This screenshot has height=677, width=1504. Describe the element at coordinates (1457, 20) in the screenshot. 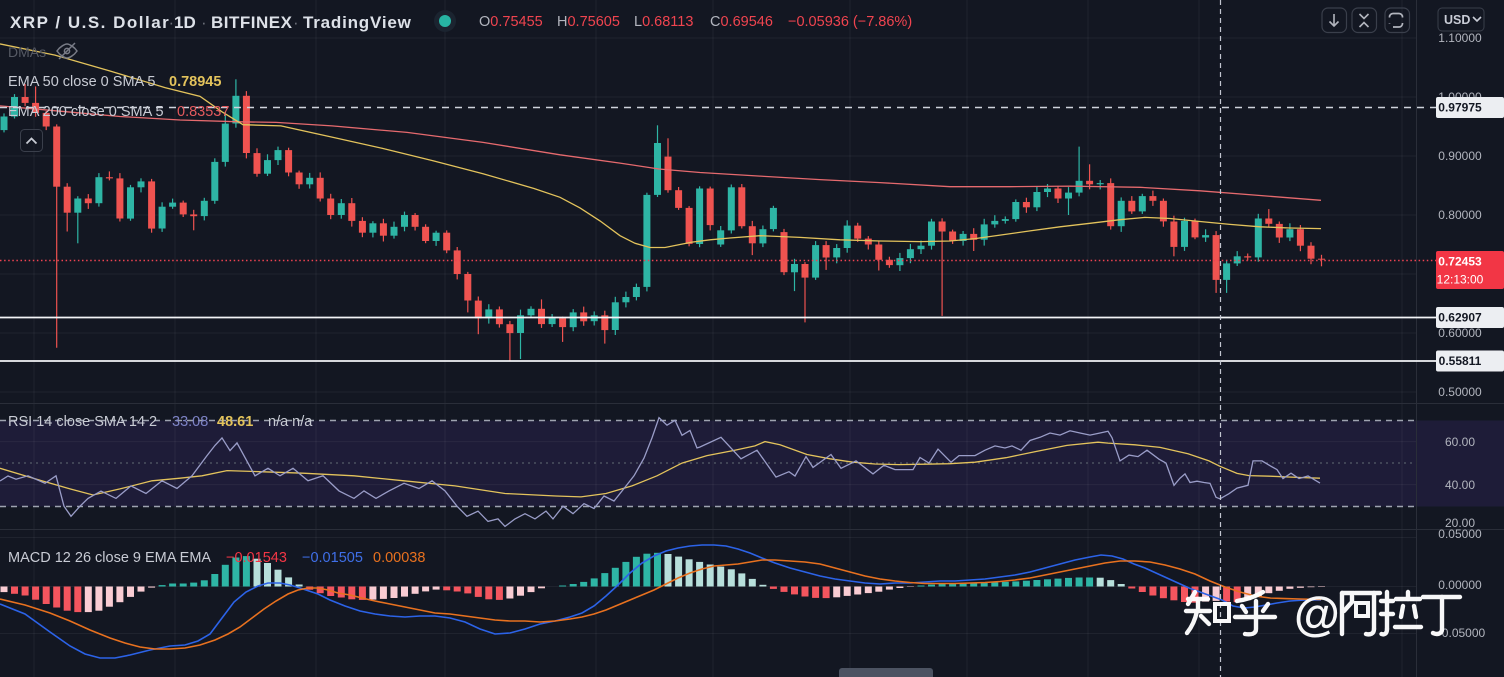

I see `svg-text: USD` at that location.